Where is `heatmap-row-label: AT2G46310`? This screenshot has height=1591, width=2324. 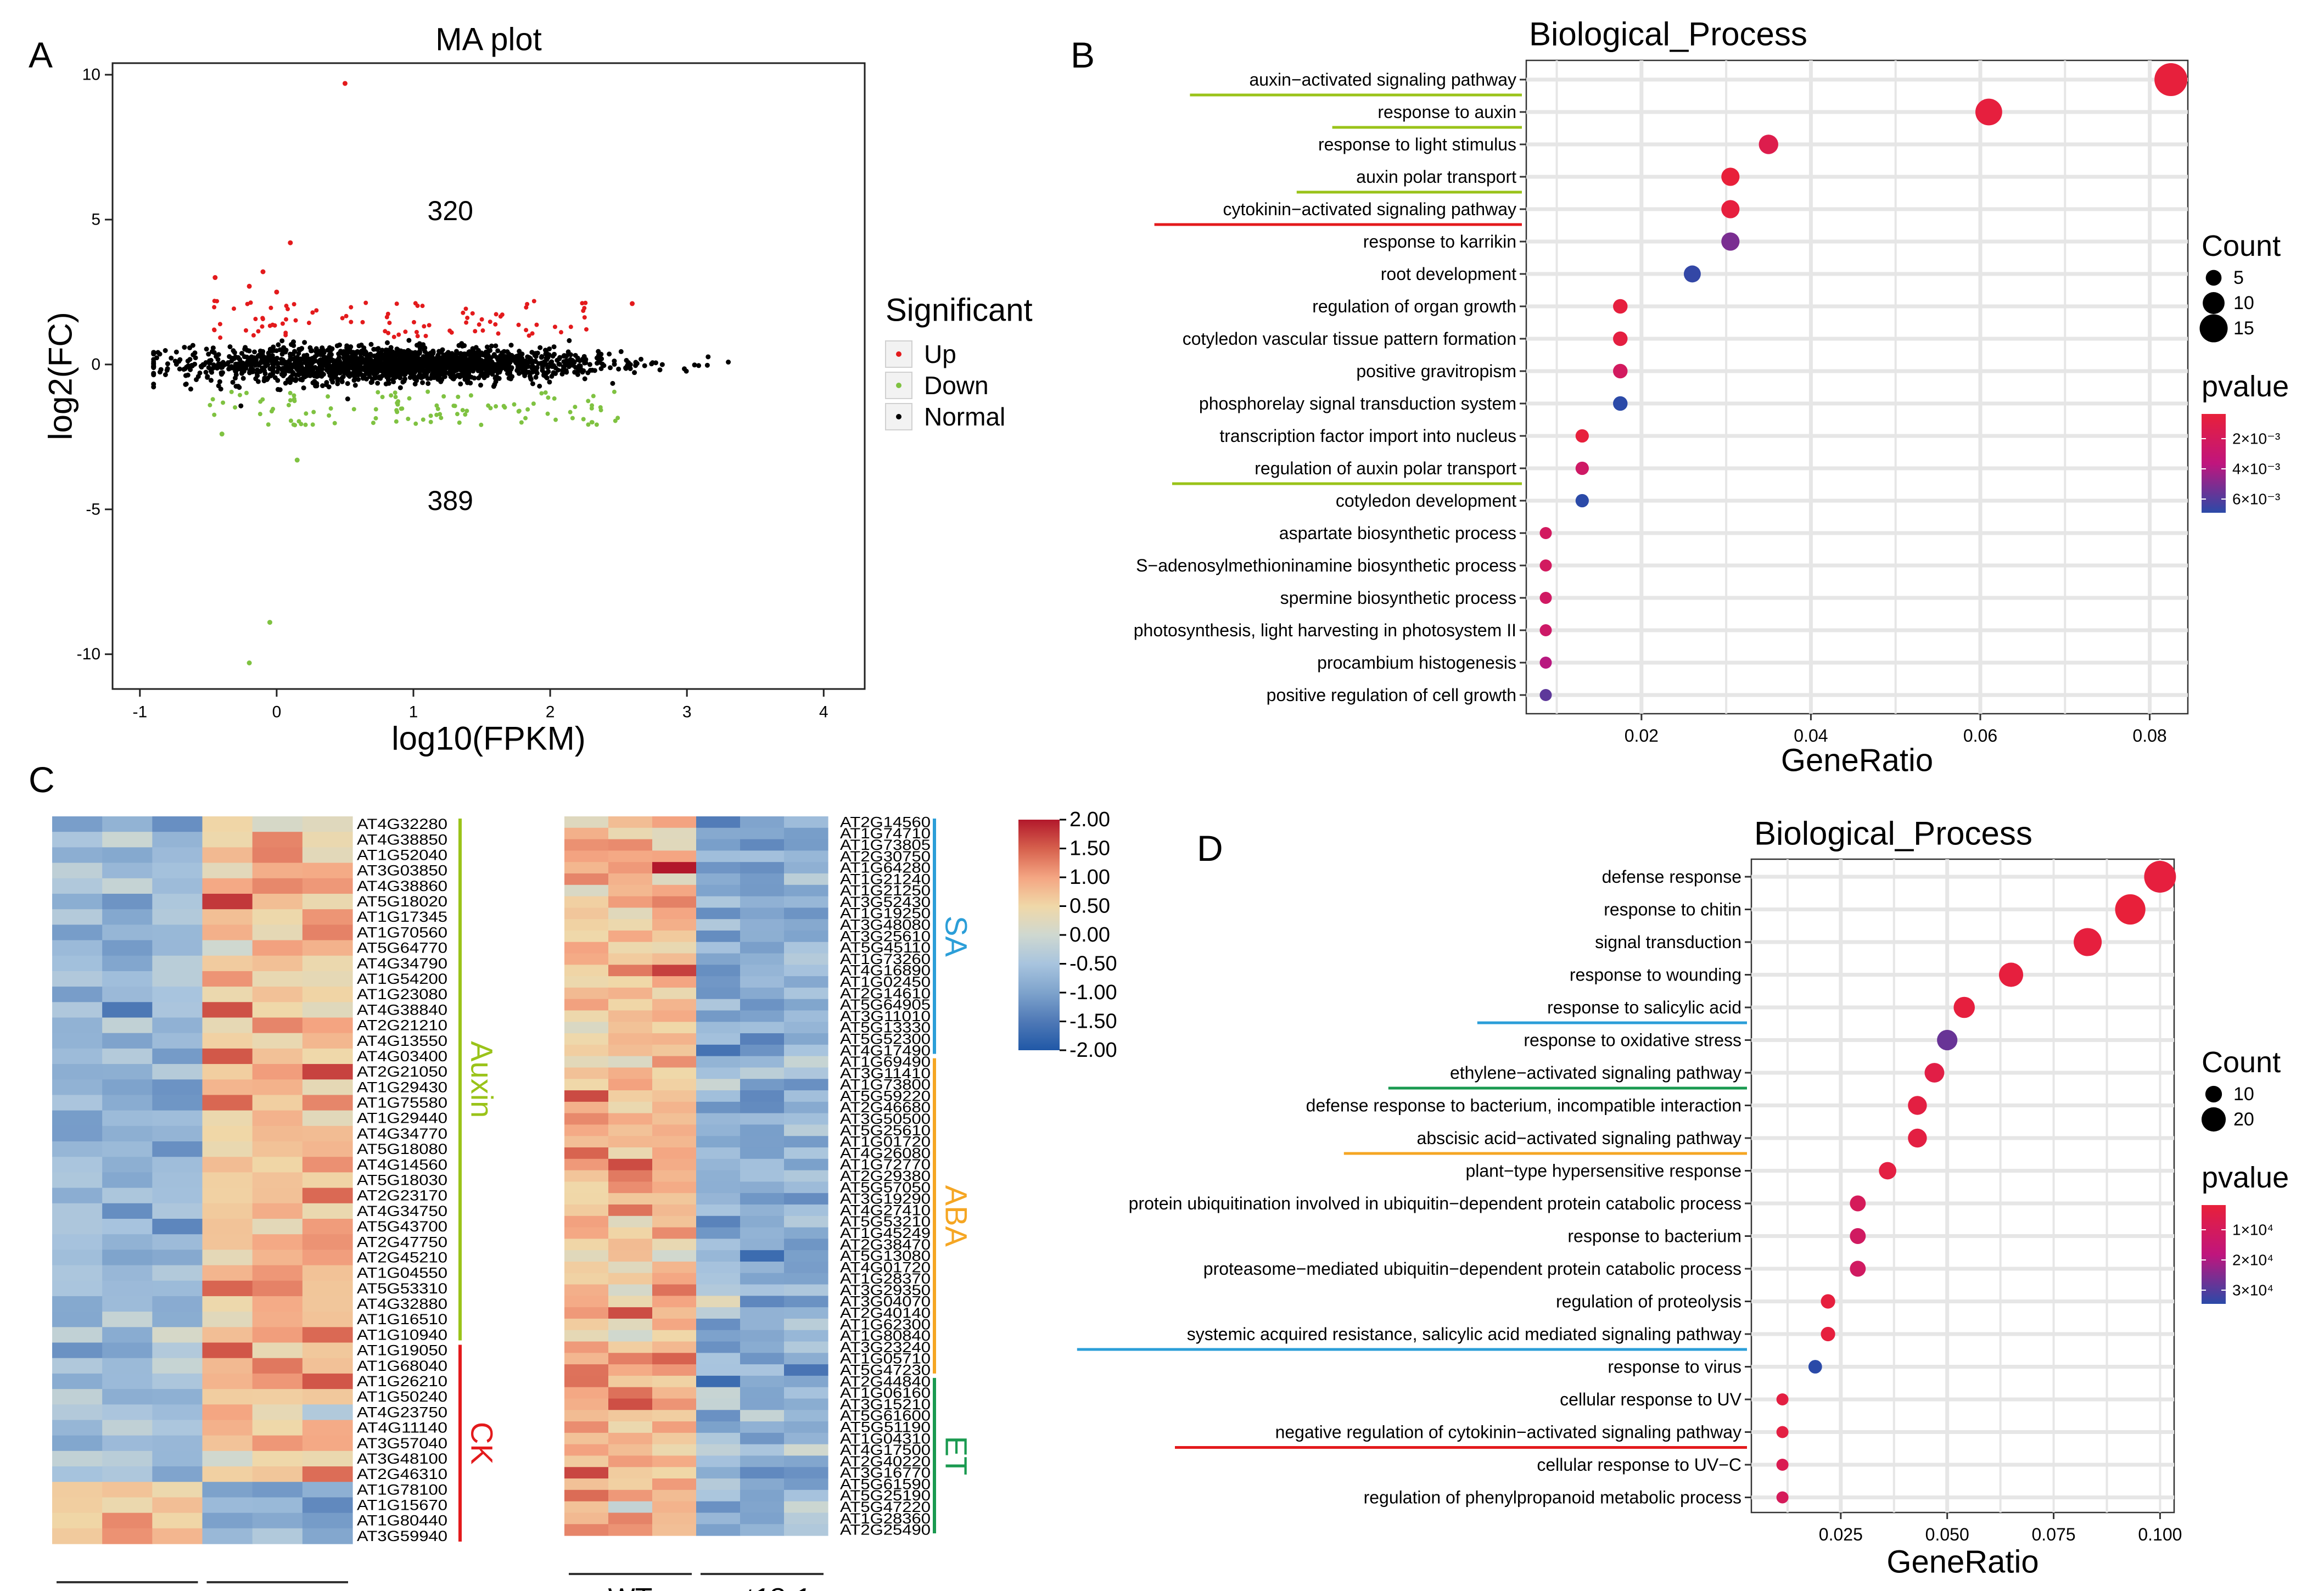
heatmap-row-label: AT2G46310 is located at coordinates (402, 1474).